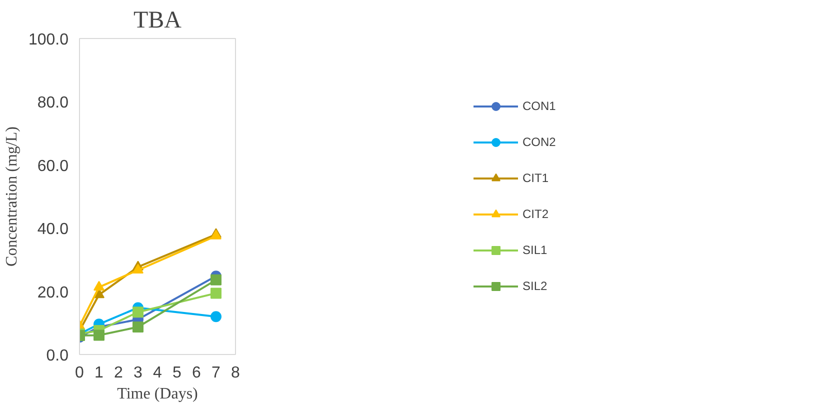 The width and height of the screenshot is (816, 414). I want to click on x-tick-label: 6, so click(197, 373).